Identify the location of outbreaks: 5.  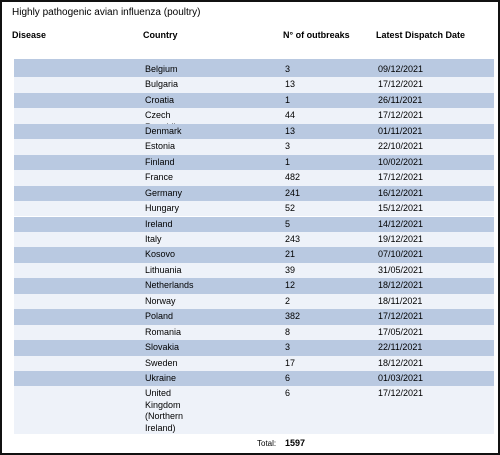
(288, 223).